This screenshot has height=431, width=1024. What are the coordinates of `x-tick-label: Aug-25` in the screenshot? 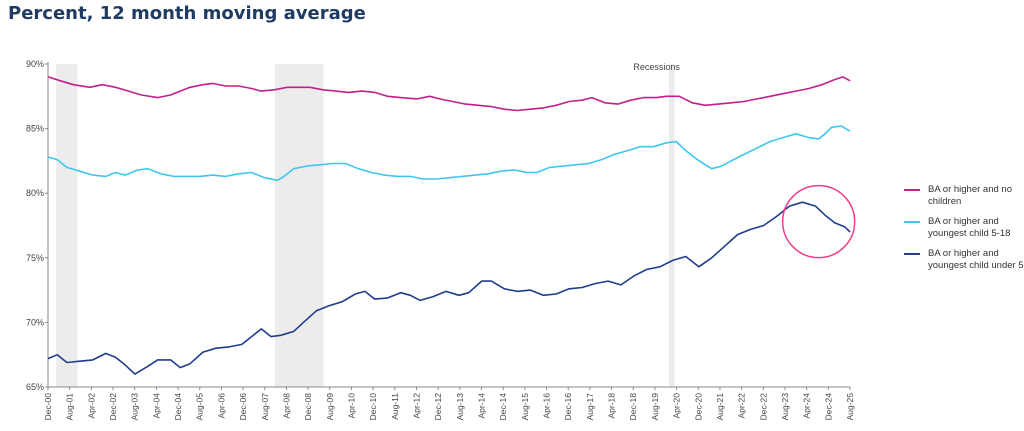 It's located at (850, 407).